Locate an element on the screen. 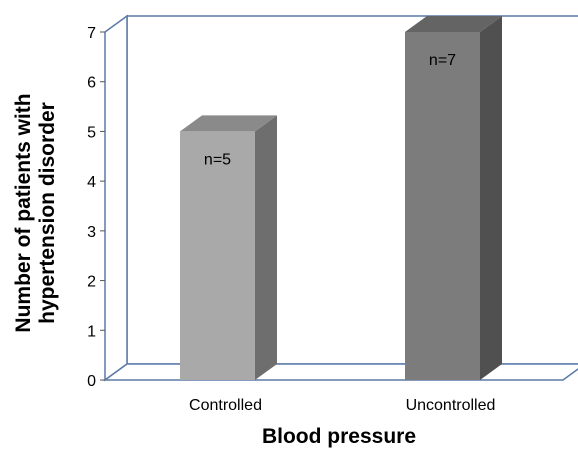 Image resolution: width=578 pixels, height=451 pixels. bar-uncontrolled: n=7 is located at coordinates (453, 198).